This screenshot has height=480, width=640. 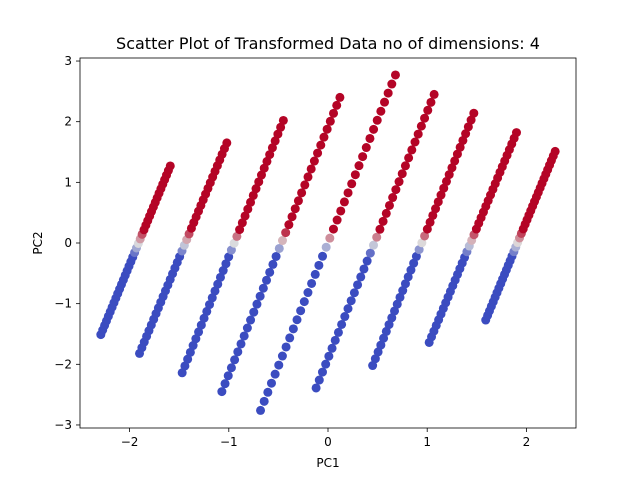 I want to click on y-tick-label: 1, so click(x=68, y=182).